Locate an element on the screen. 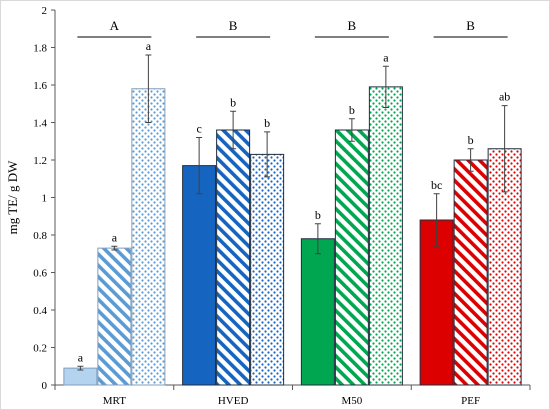 The height and width of the screenshot is (410, 550). y-tick-label: 0.4 is located at coordinates (40, 311).